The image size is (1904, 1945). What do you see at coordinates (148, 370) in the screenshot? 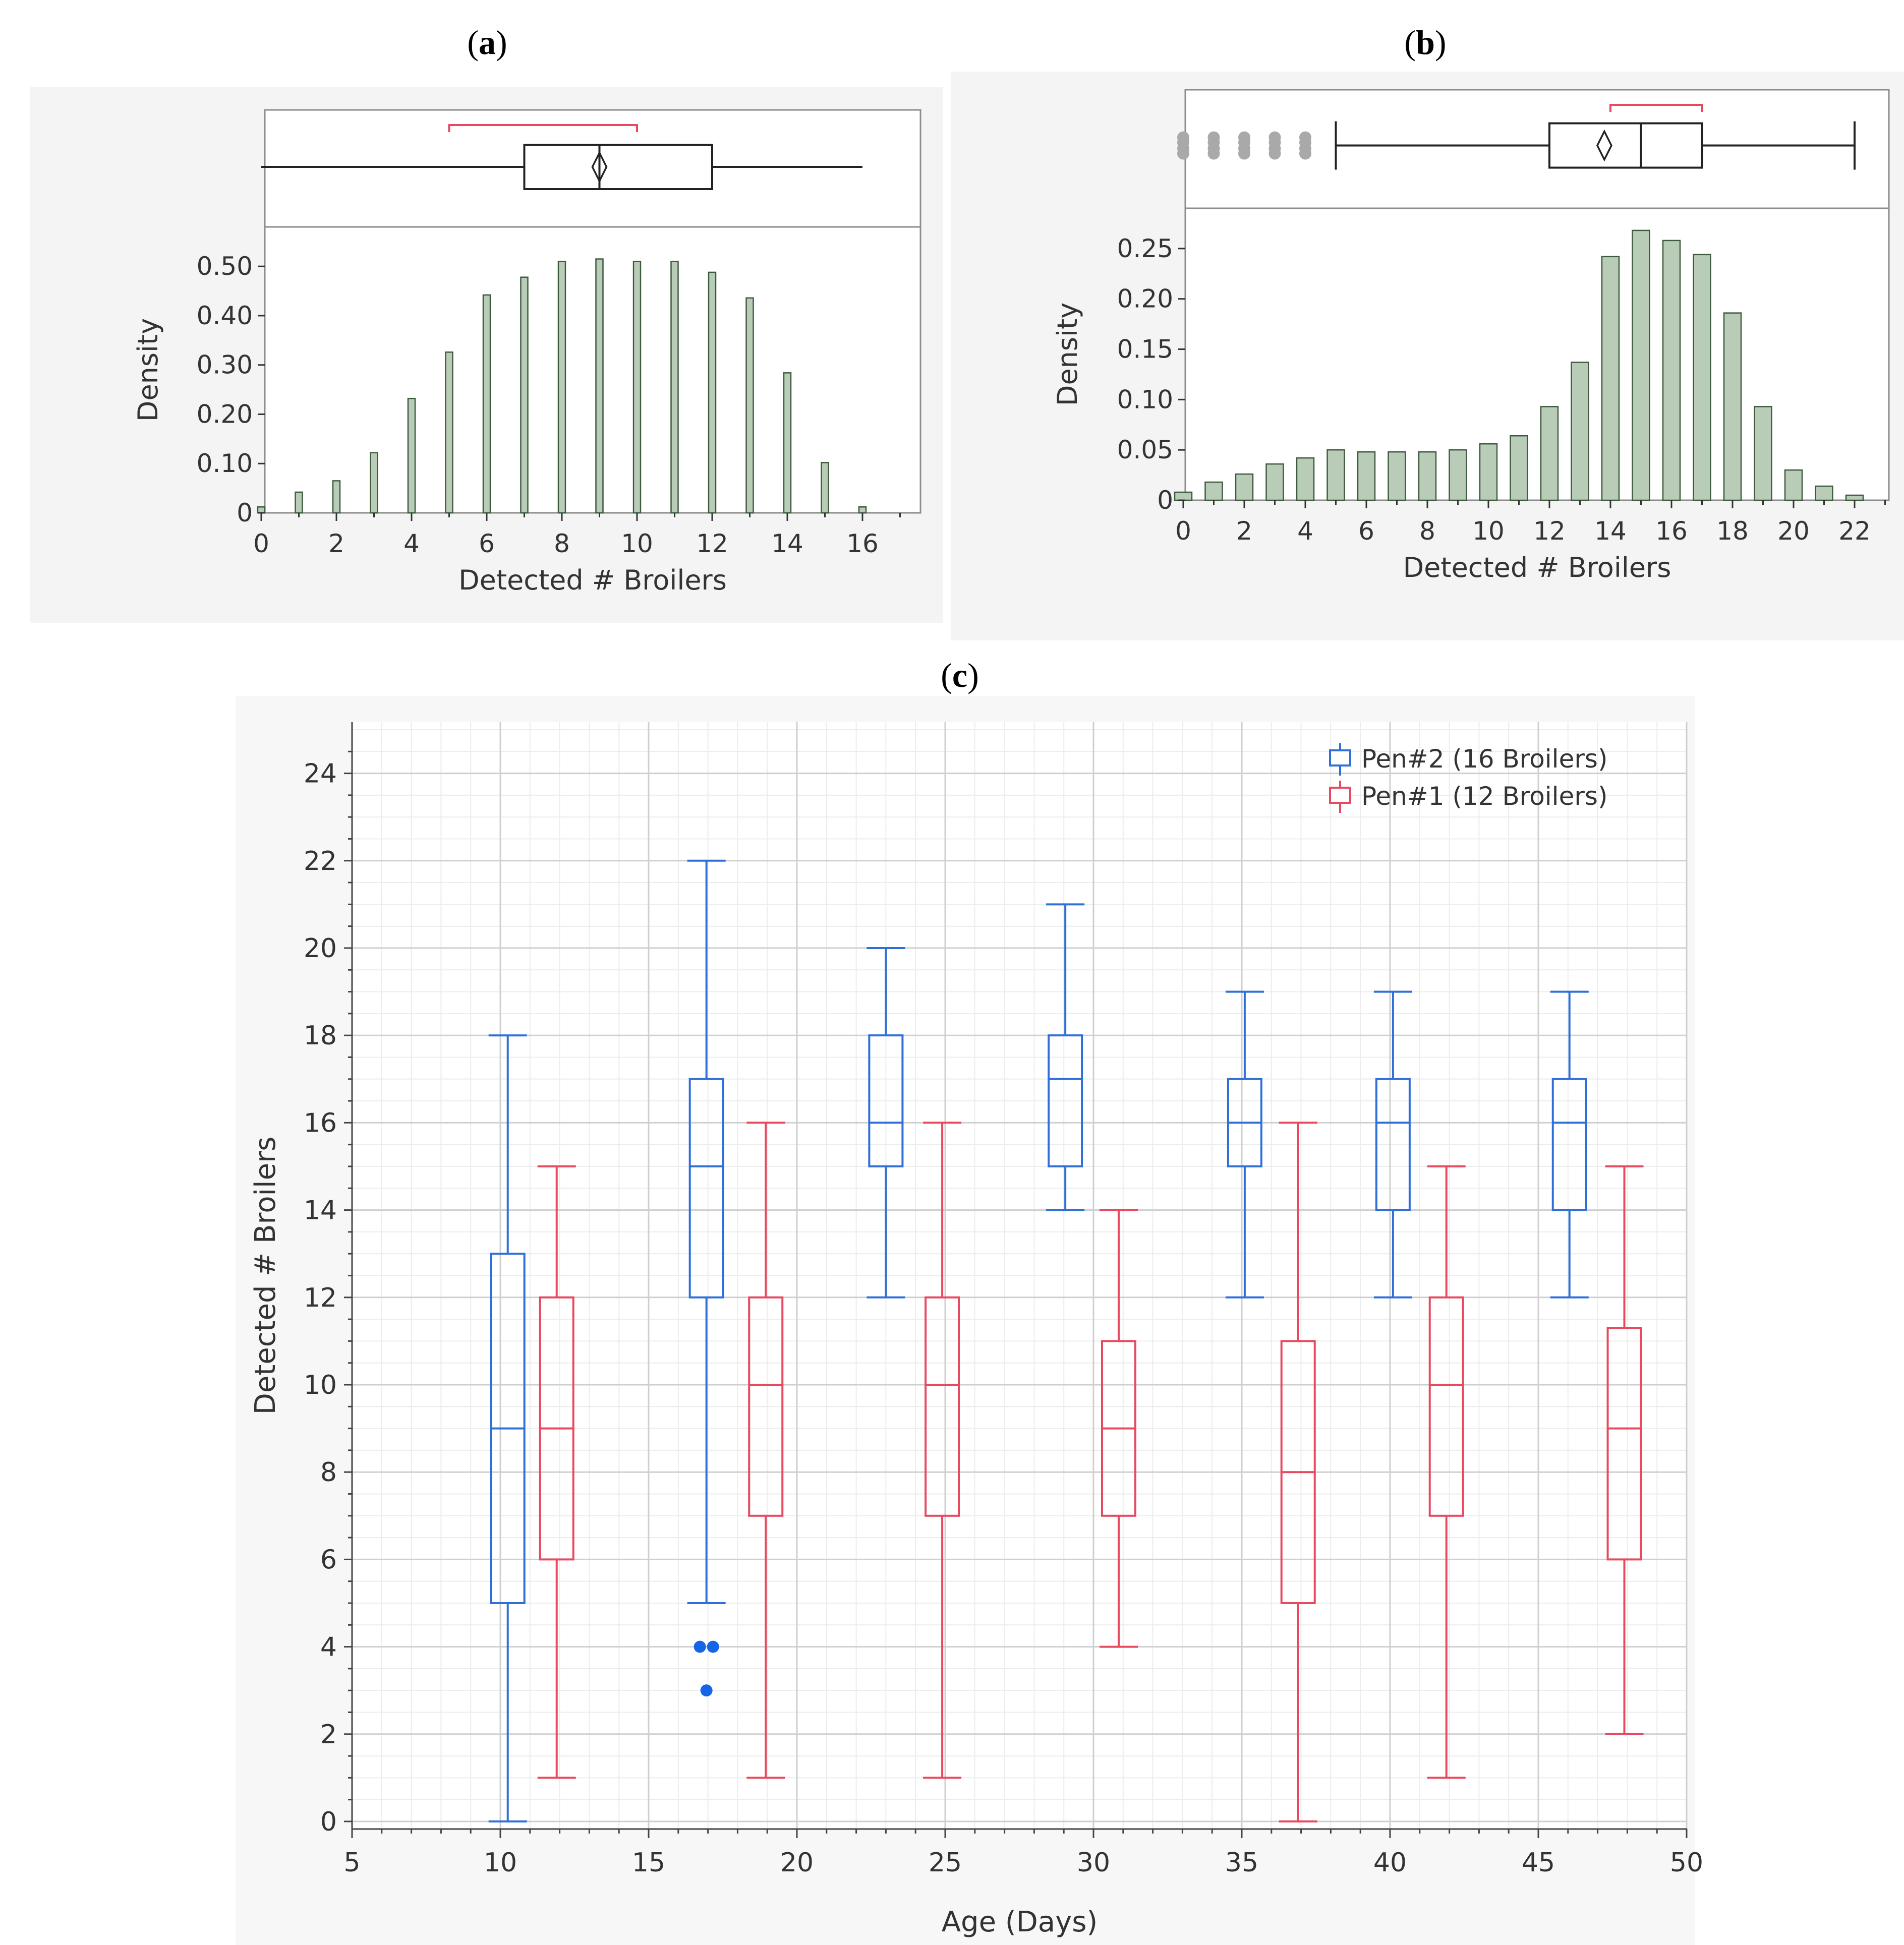
I see `a-y-axis-title: Density` at bounding box center [148, 370].